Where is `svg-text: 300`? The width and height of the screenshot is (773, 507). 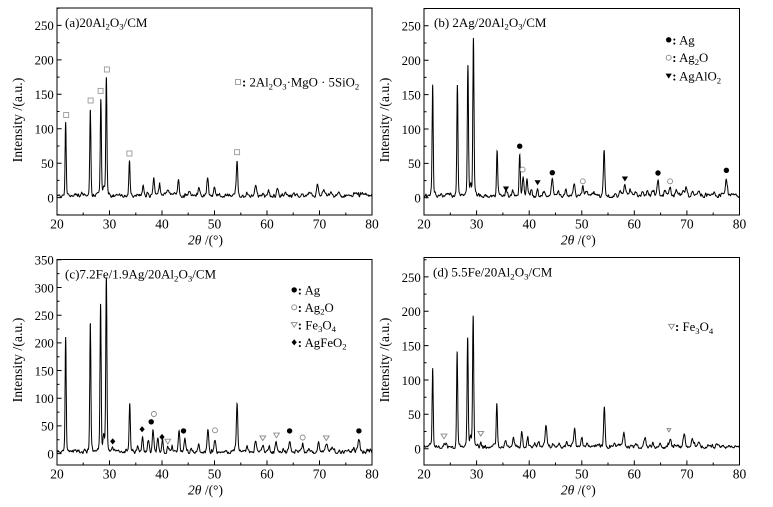
svg-text: 300 is located at coordinates (44, 288).